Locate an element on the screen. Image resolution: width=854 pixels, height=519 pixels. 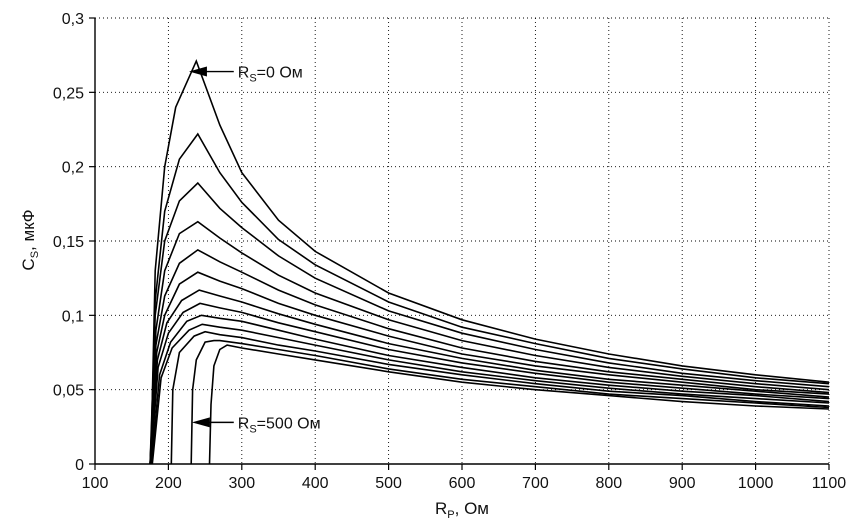
x-tick-label: 400 is located at coordinates (315, 483).